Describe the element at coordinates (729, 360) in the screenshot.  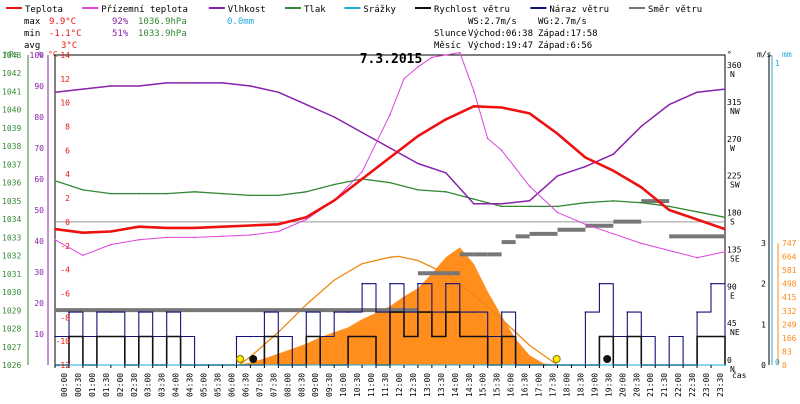
I see `tick-label-dir: 0` at that location.